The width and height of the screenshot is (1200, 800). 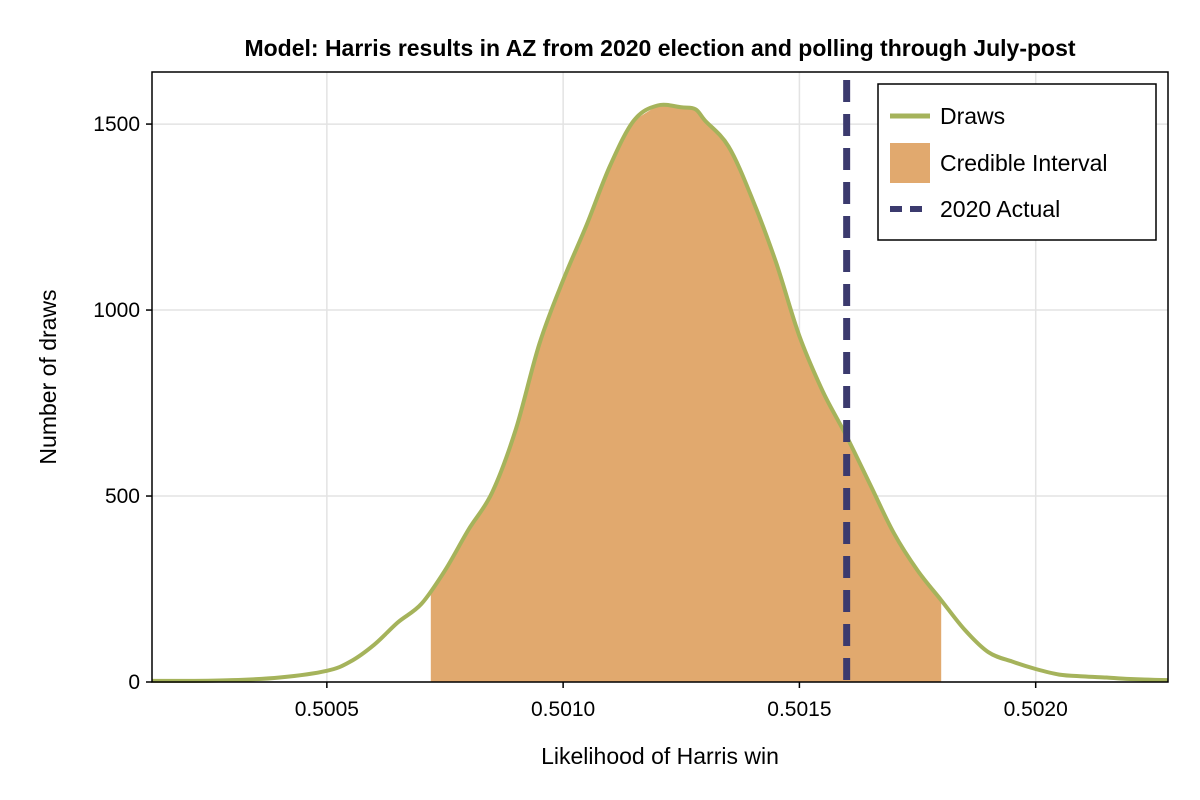 What do you see at coordinates (563, 709) in the screenshot?
I see `x-tick-label-1: 0.5010` at bounding box center [563, 709].